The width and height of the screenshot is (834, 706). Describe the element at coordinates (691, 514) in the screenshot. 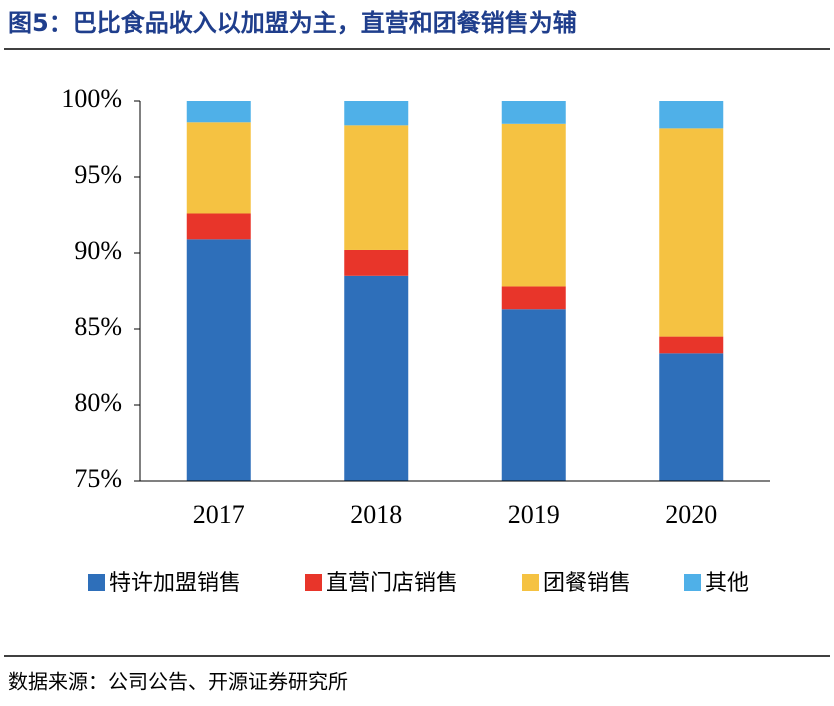

I see `x-tick-label: 2020` at that location.